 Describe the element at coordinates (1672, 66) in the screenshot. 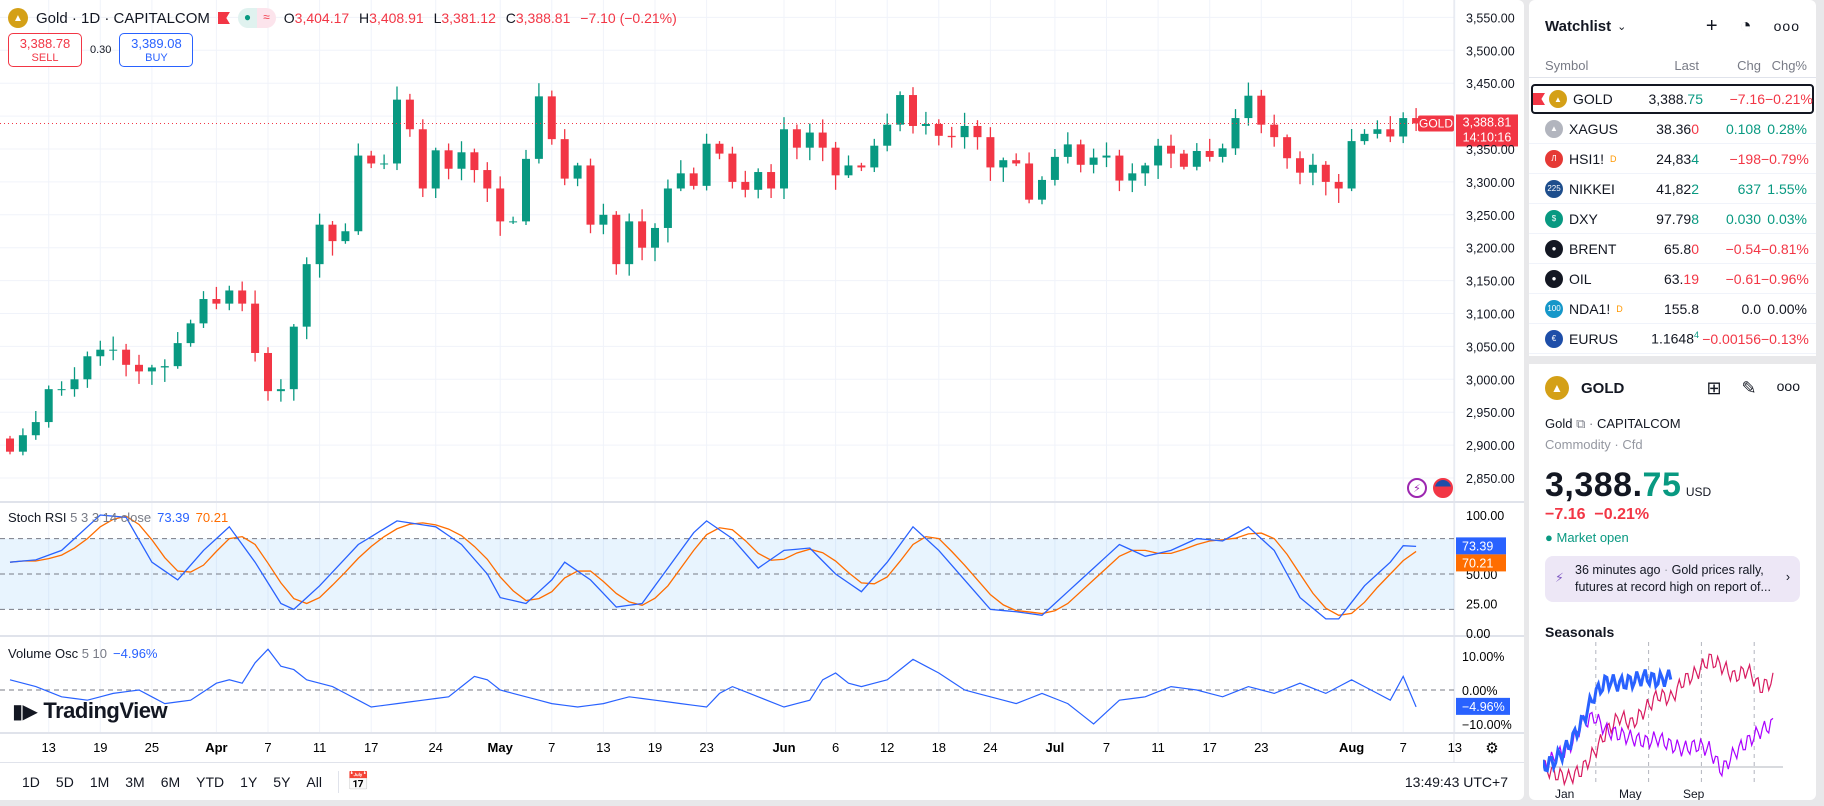

I see `watchlist-columns: Symbol Last Chg Chg%` at that location.